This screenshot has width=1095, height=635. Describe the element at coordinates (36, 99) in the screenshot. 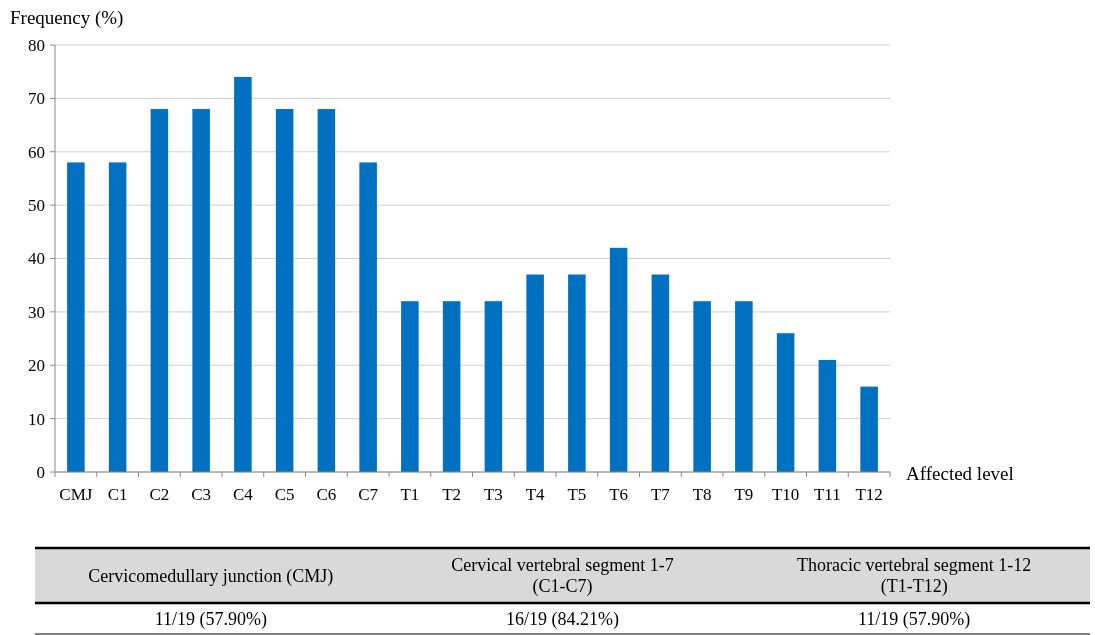

I see `y-tick-label: 70` at that location.